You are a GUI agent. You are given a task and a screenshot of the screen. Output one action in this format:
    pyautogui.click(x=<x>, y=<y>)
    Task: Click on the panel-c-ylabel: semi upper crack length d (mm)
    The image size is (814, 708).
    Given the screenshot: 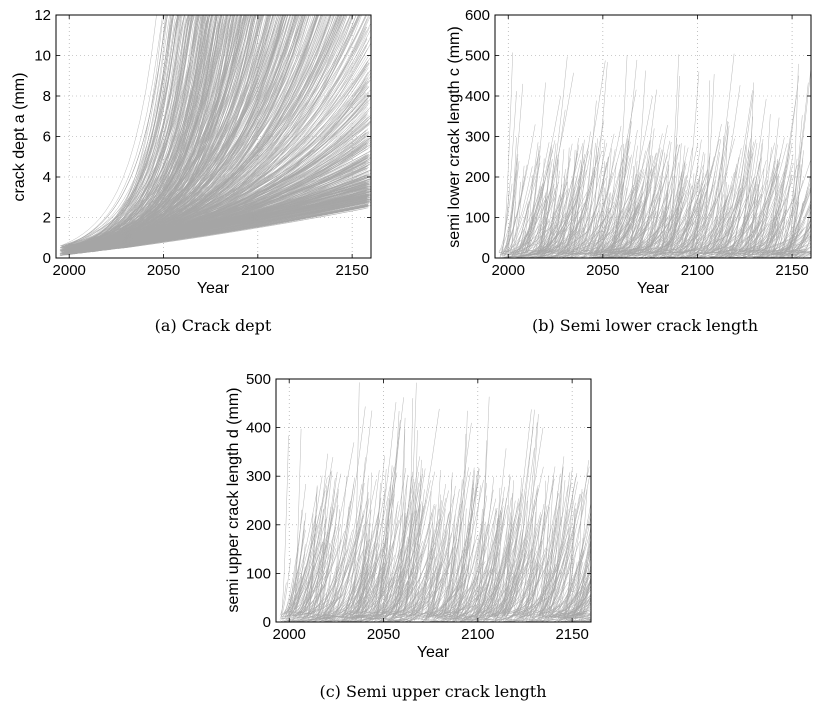 What is the action you would take?
    pyautogui.click(x=233, y=500)
    